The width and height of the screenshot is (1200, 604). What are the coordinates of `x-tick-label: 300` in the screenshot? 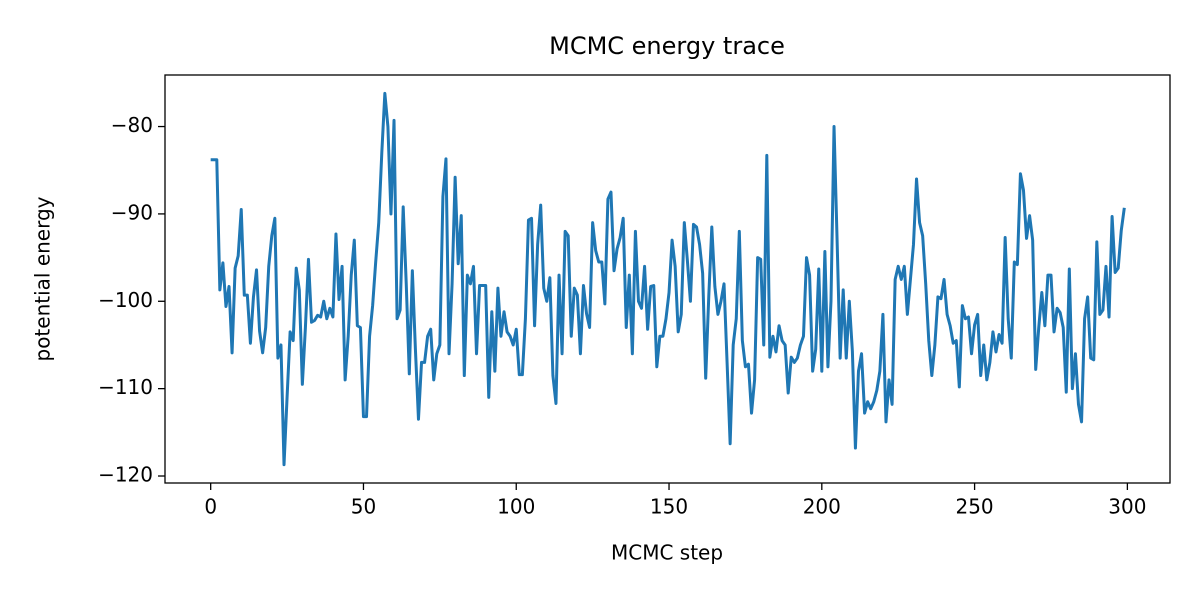 It's located at (1127, 507).